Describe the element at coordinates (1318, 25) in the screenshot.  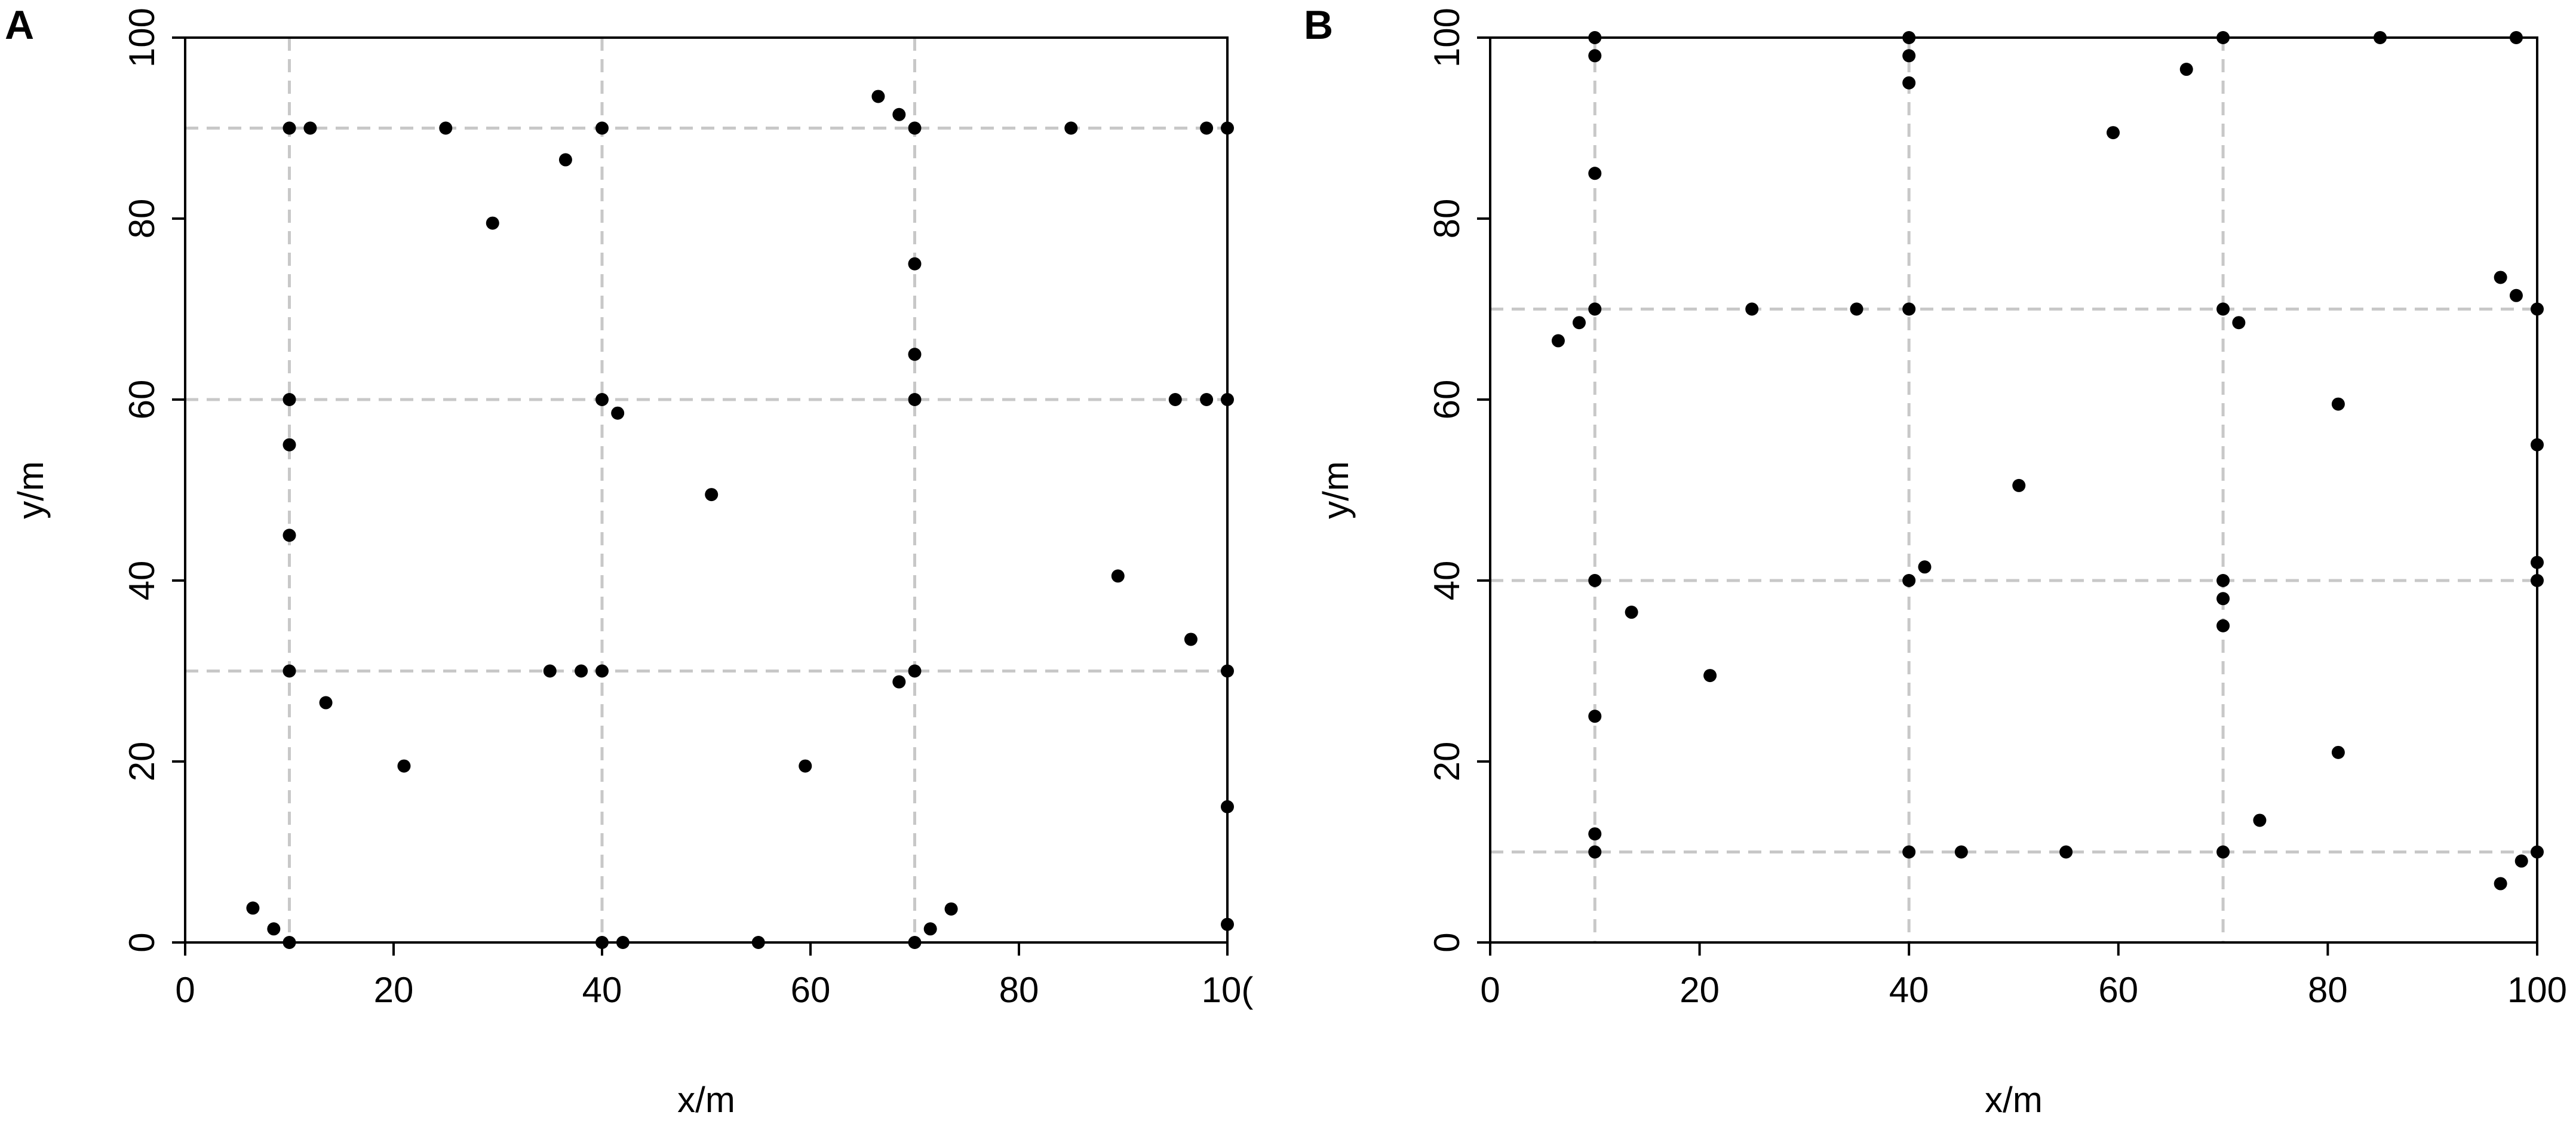
I see `panel-label: B` at that location.